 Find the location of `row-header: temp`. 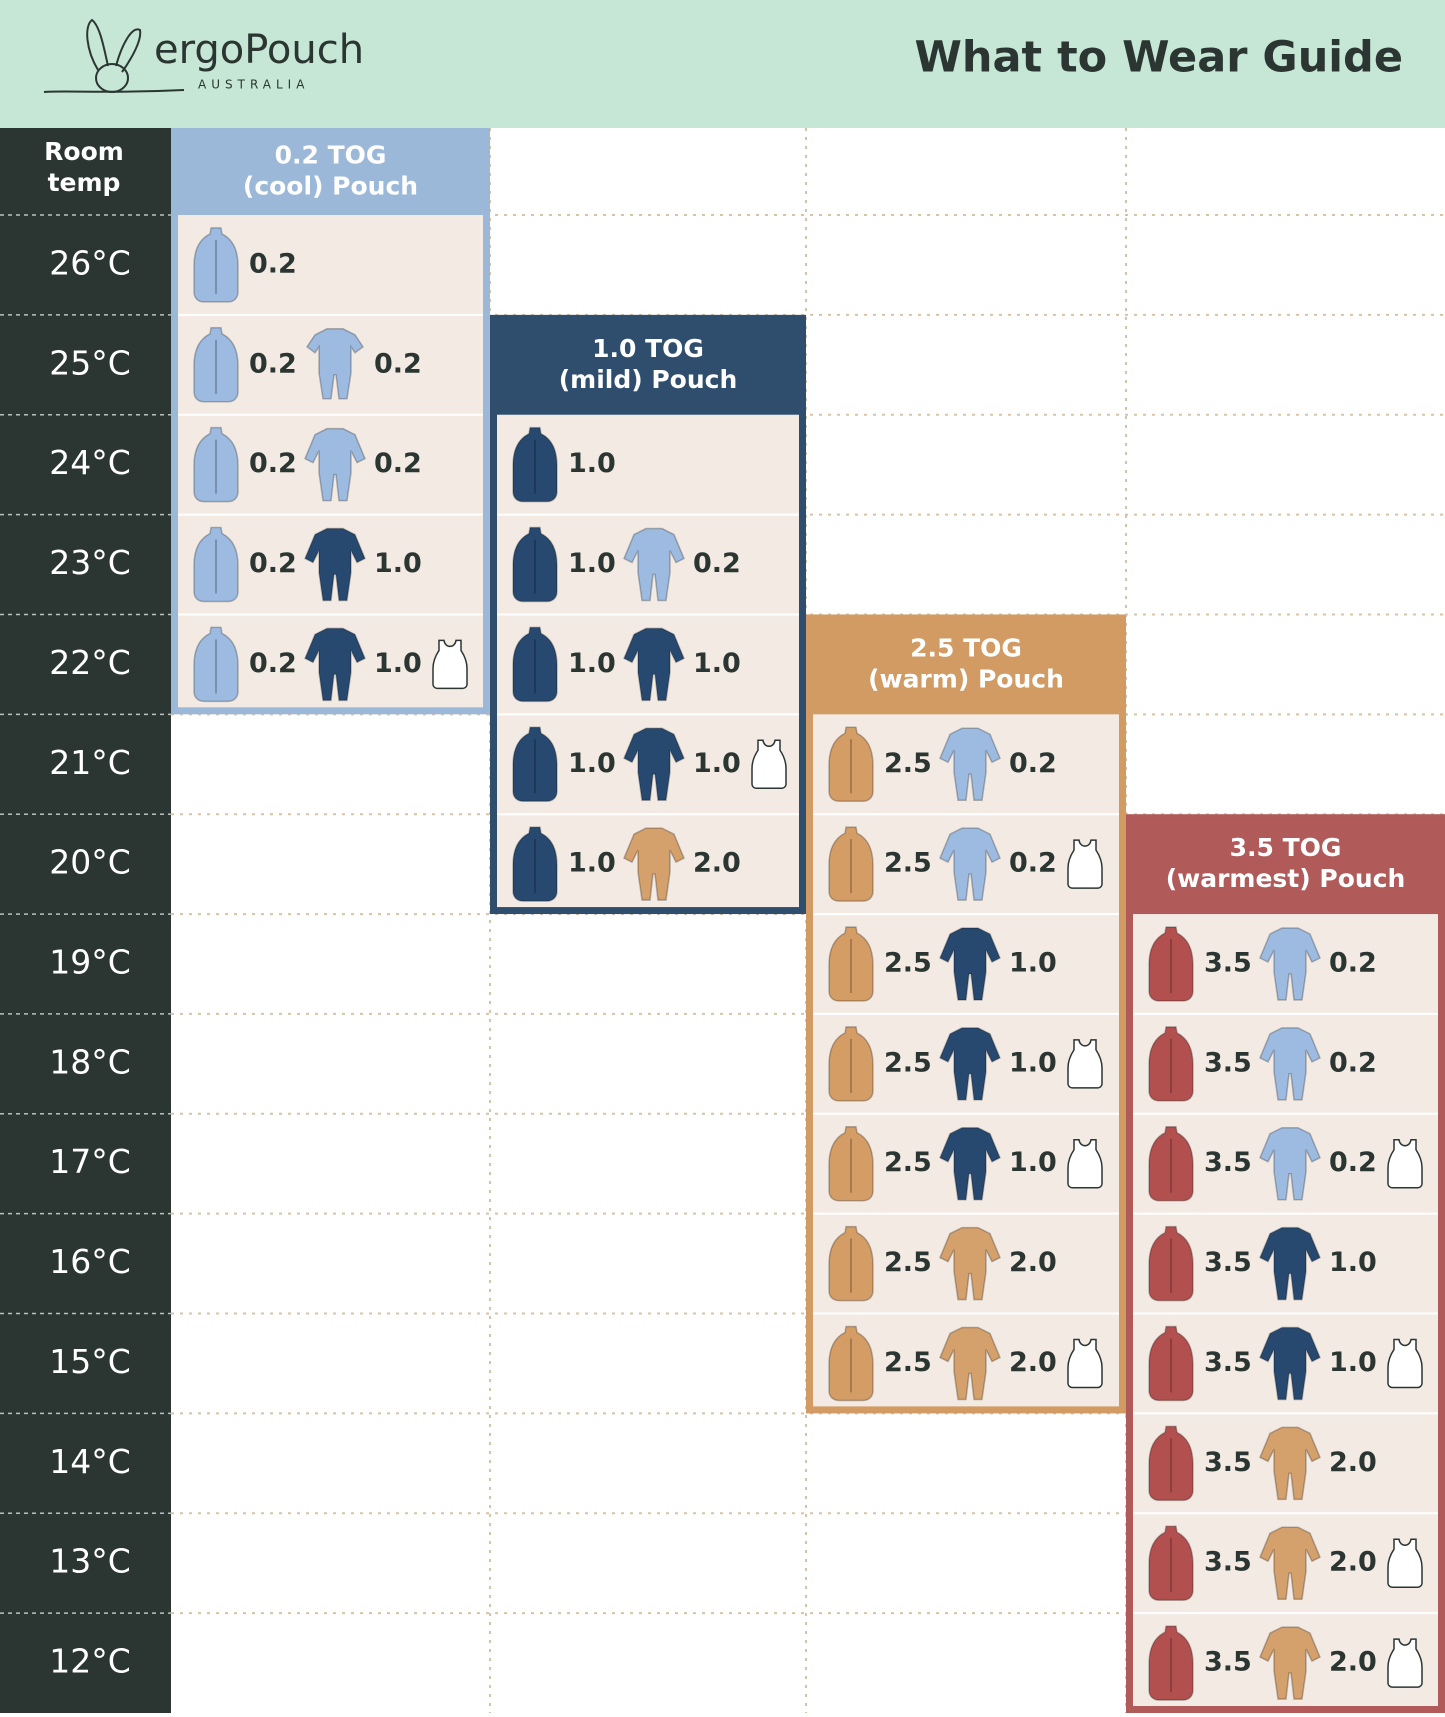

row-header: temp is located at coordinates (84, 182).